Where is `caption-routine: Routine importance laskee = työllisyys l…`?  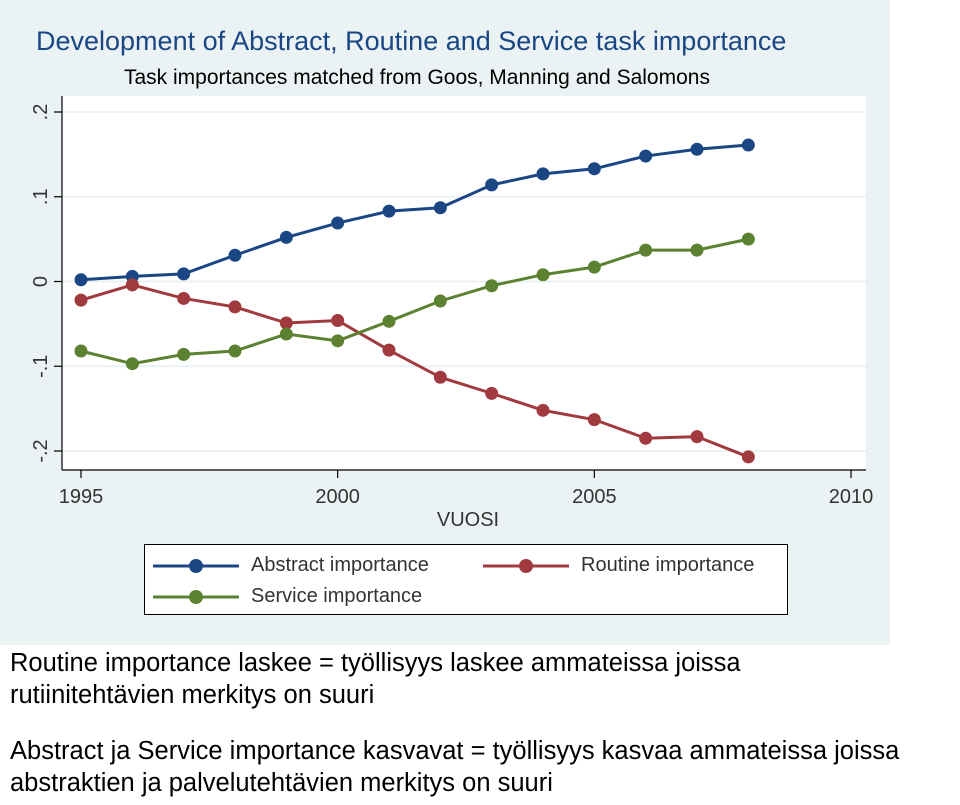
caption-routine: Routine importance laskee = työllisyys l… is located at coordinates (375, 679).